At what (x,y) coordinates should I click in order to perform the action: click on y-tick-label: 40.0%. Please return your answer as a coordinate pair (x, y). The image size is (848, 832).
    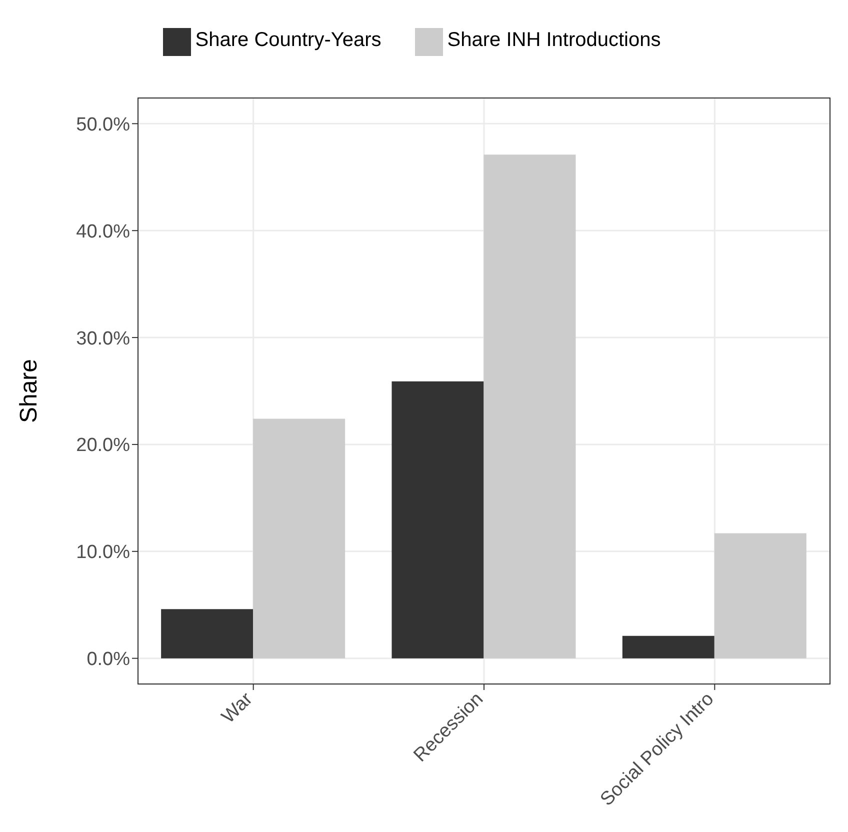
    Looking at the image, I should click on (103, 231).